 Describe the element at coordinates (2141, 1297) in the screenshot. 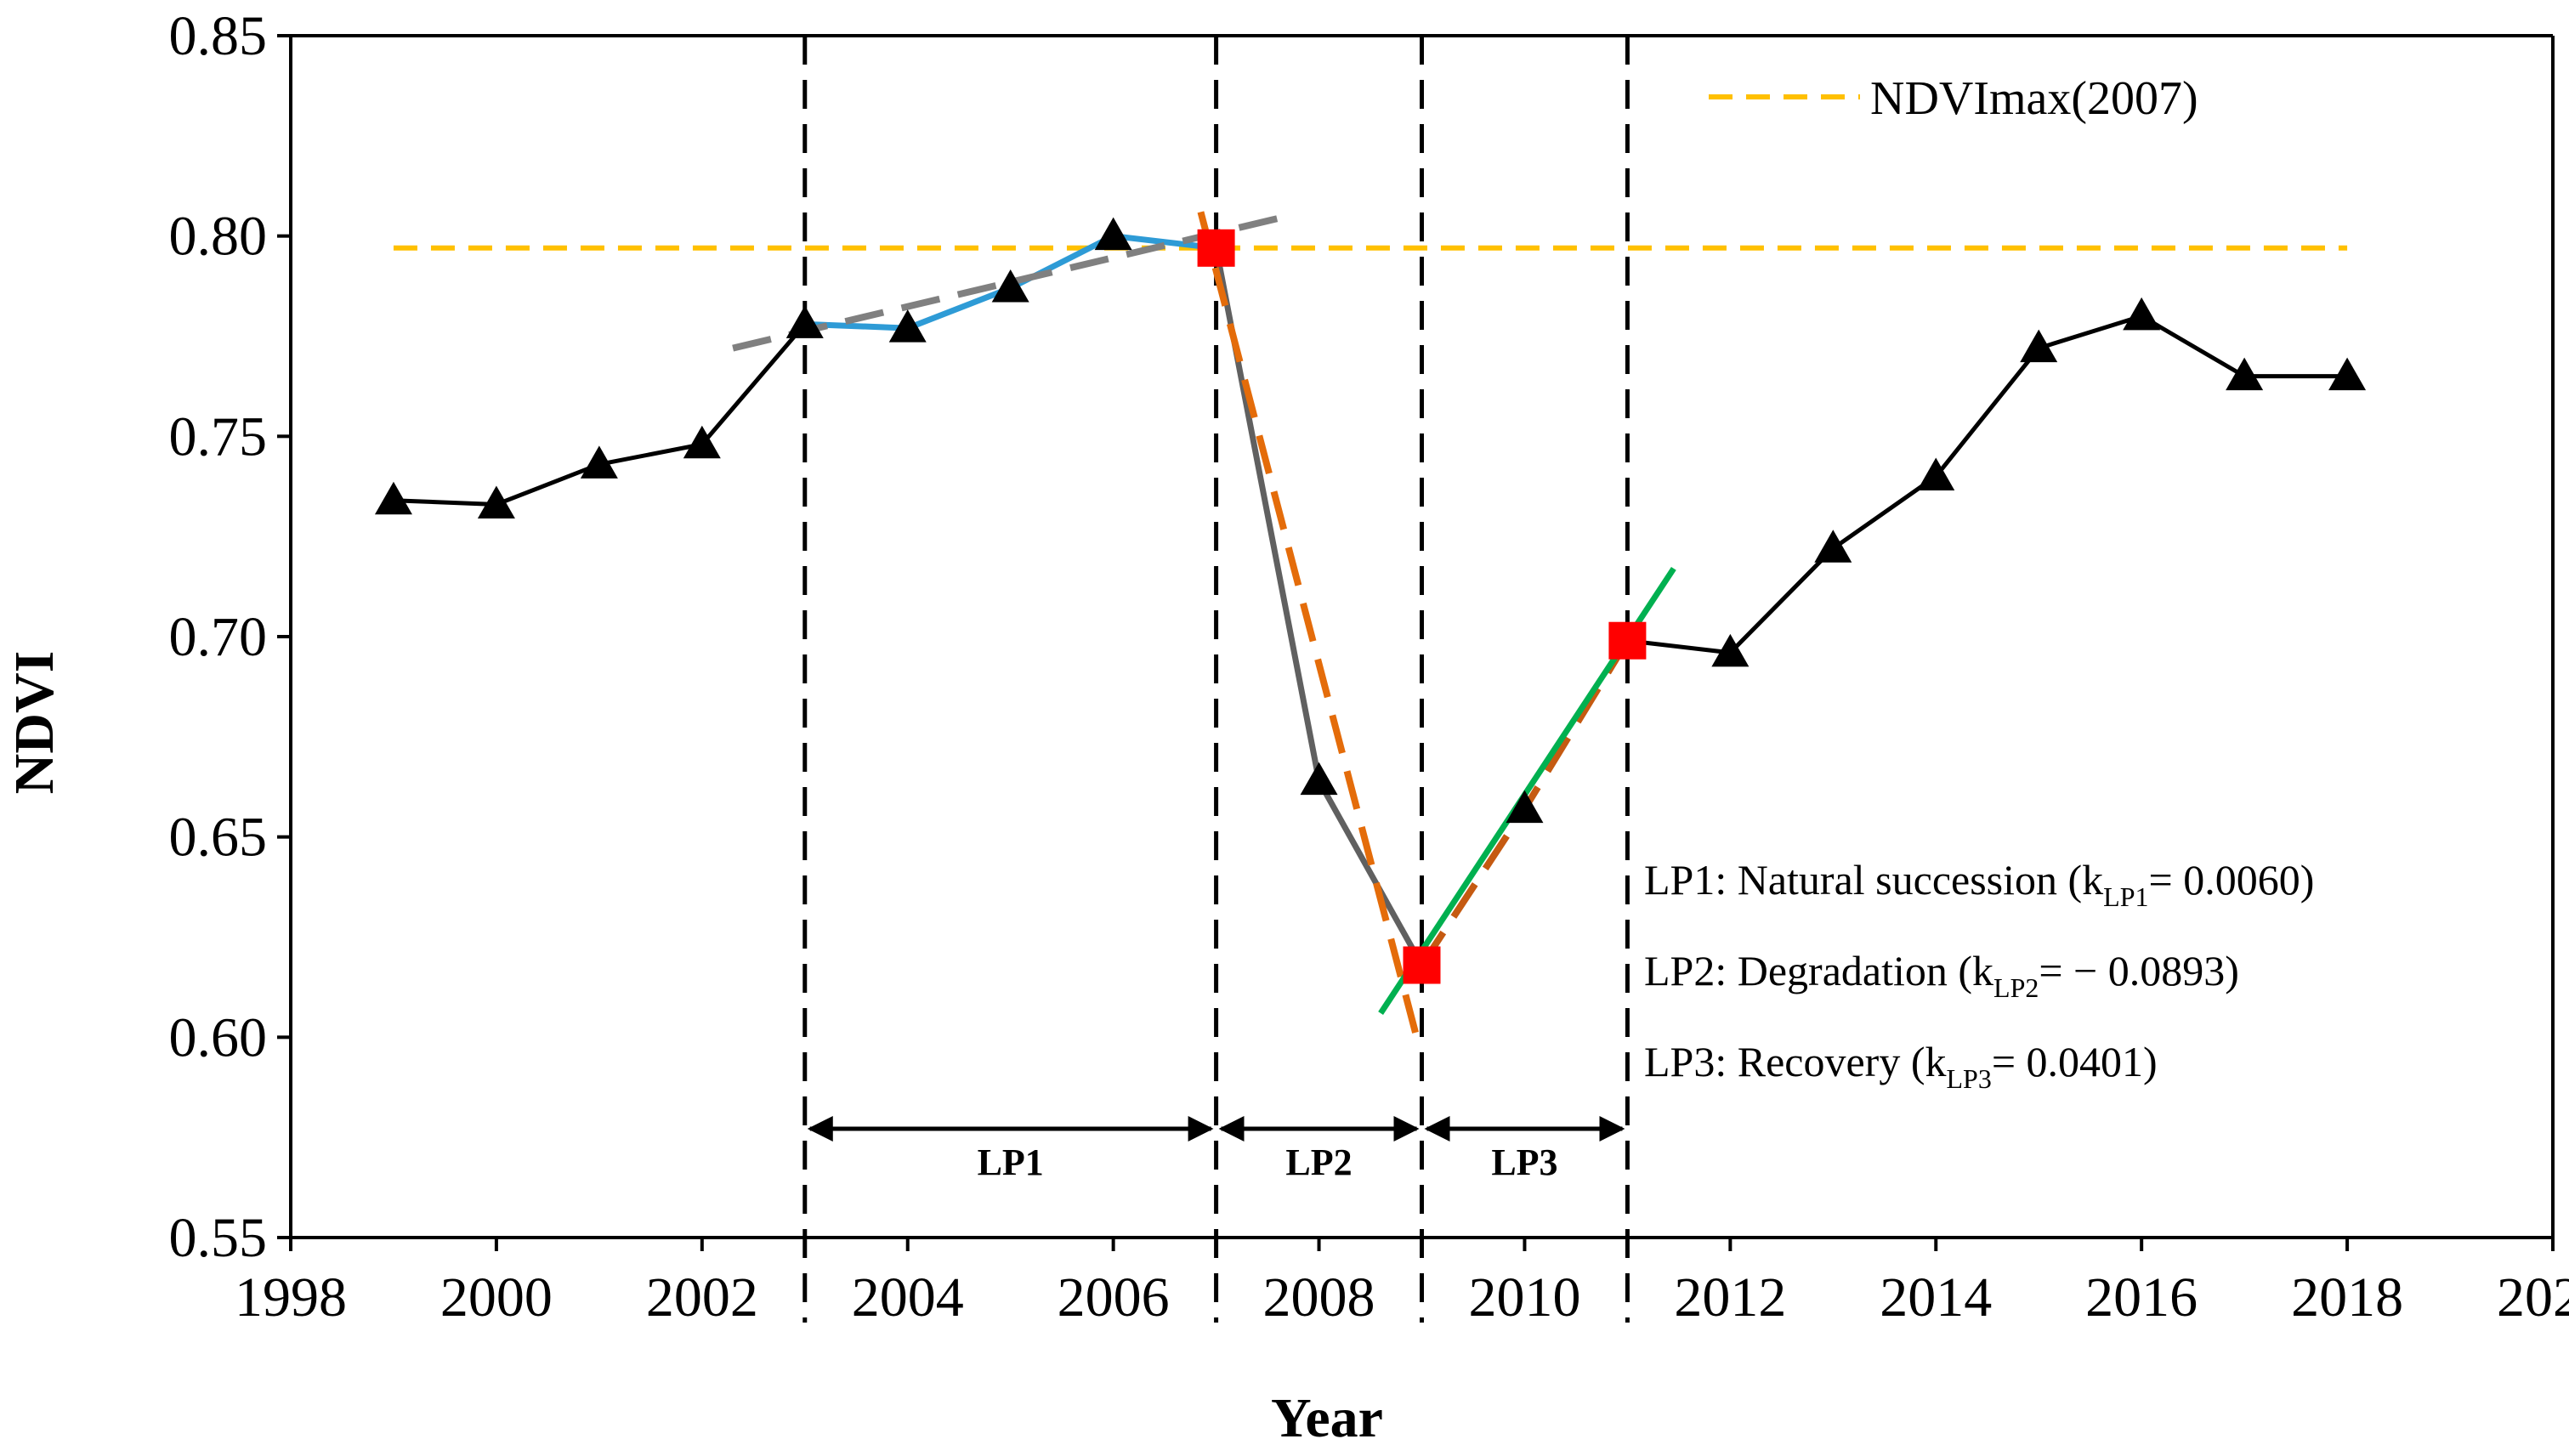

I see `x-tick-label: 2016` at that location.